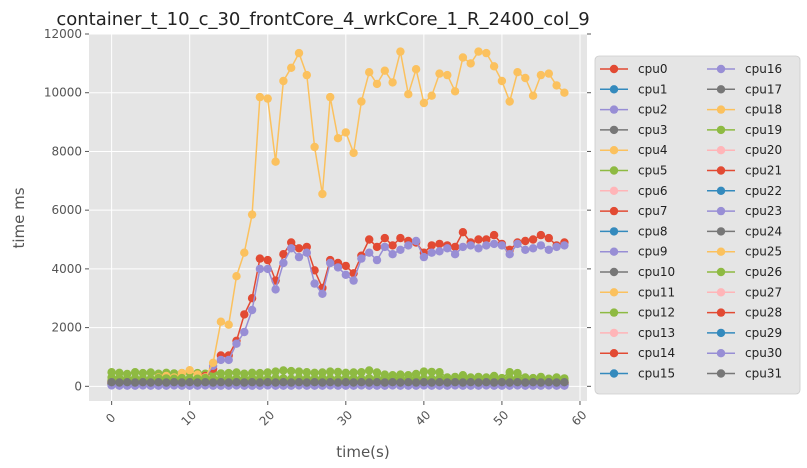  What do you see at coordinates (633, 69) in the screenshot?
I see `legend-item-cpu0: cpu0` at bounding box center [633, 69].